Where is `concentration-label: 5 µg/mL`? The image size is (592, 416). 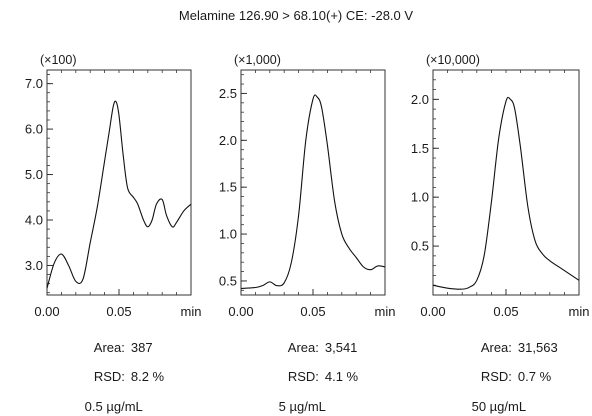
concentration-label: 5 µg/mL is located at coordinates (302, 406).